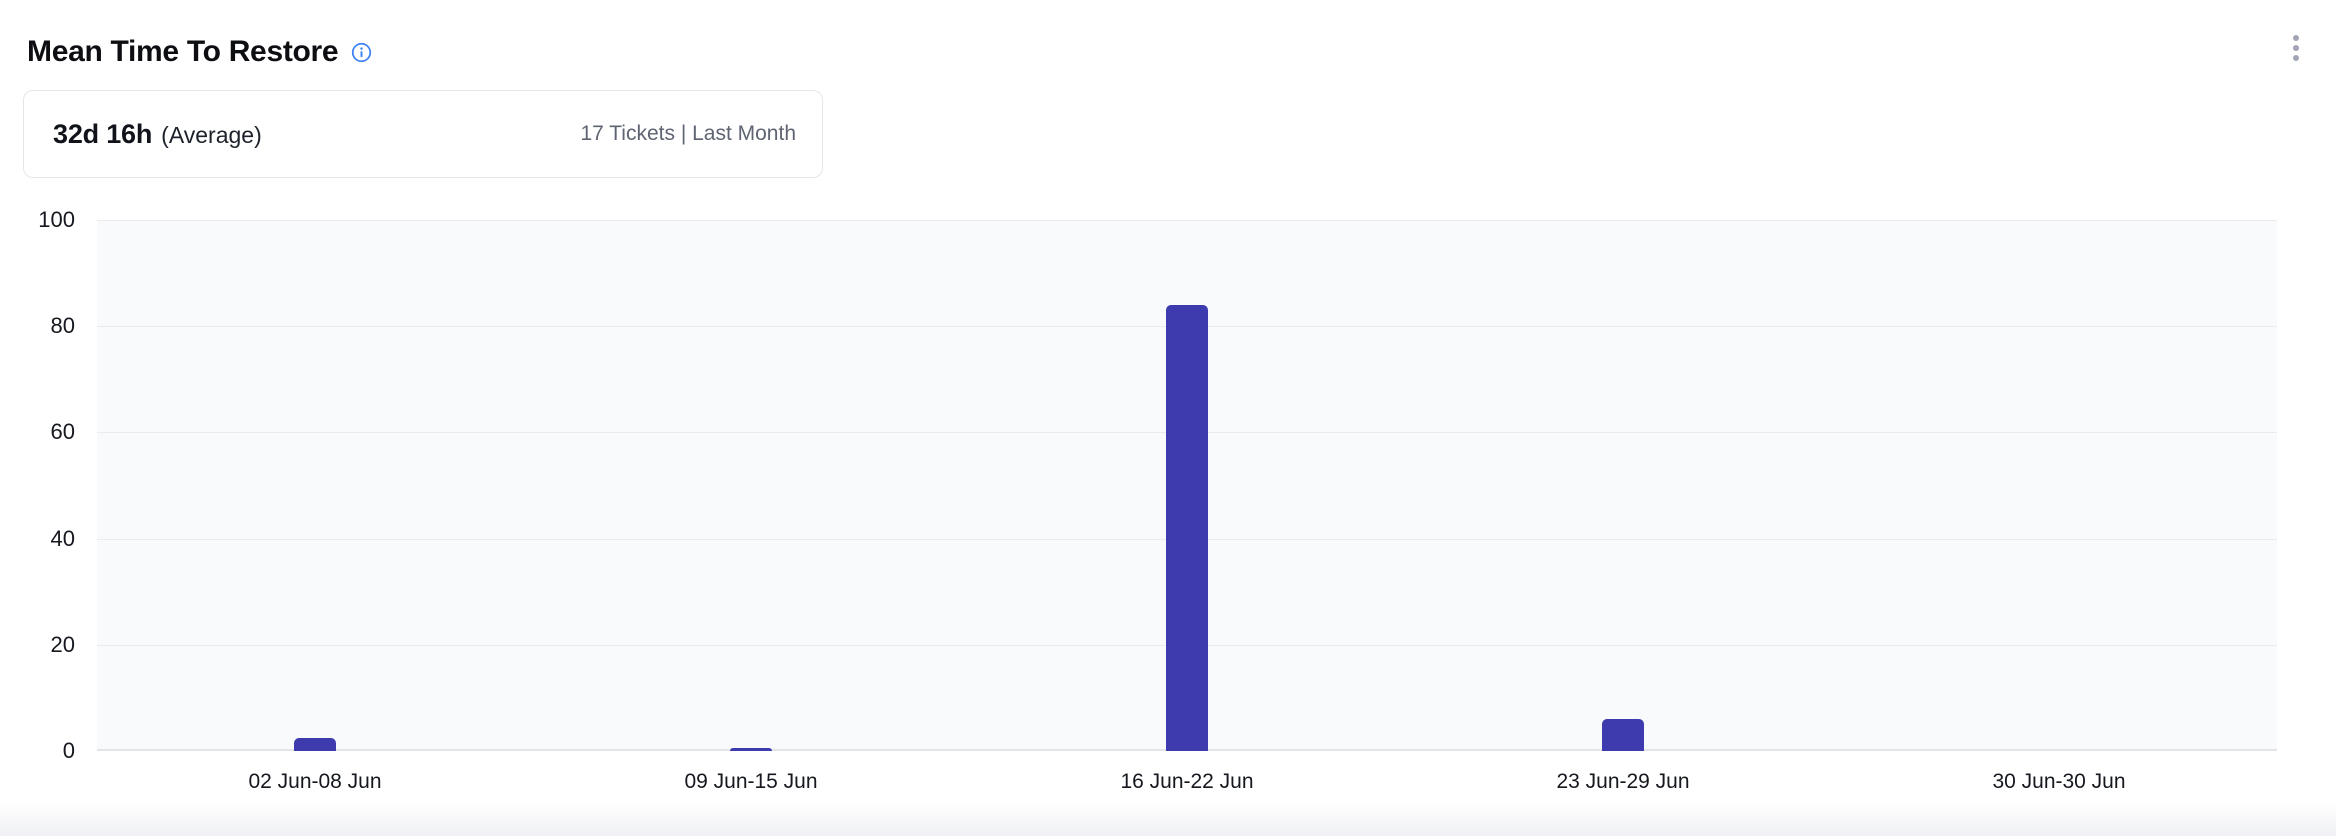 This screenshot has height=836, width=2336. Describe the element at coordinates (315, 781) in the screenshot. I see `x-tick-label: 02 Jun-08 Jun` at that location.